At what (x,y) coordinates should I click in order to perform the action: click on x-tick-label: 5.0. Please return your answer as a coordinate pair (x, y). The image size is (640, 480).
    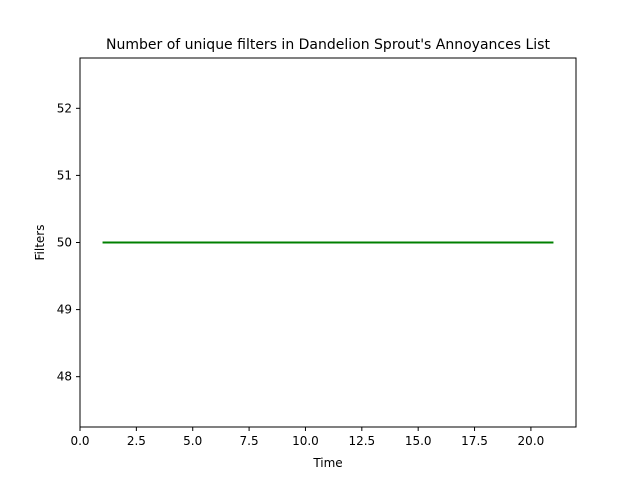
    Looking at the image, I should click on (192, 441).